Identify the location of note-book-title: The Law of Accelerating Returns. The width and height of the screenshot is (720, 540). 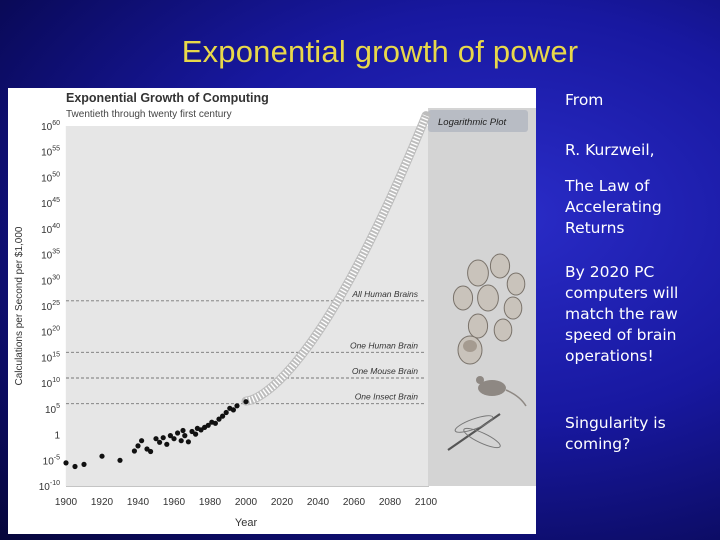
(613, 207).